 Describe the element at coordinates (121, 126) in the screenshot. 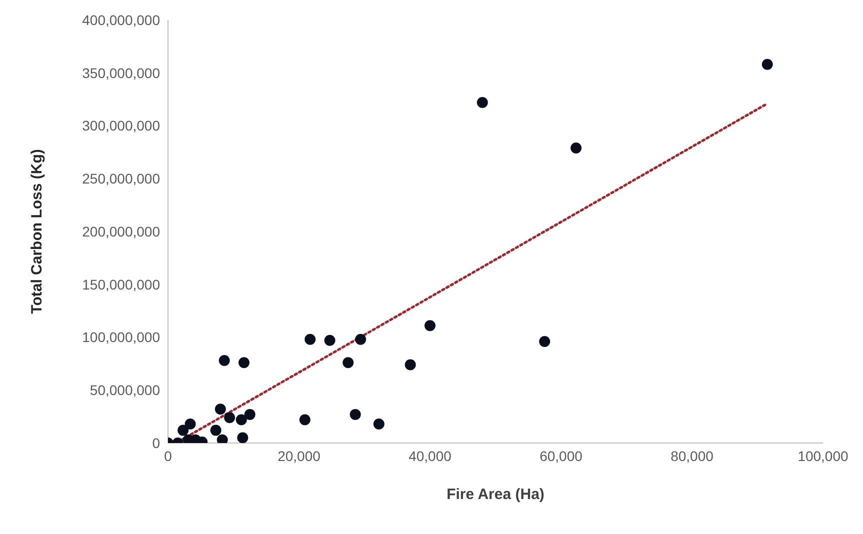

I see `y-tick-label: 300,000,000` at that location.